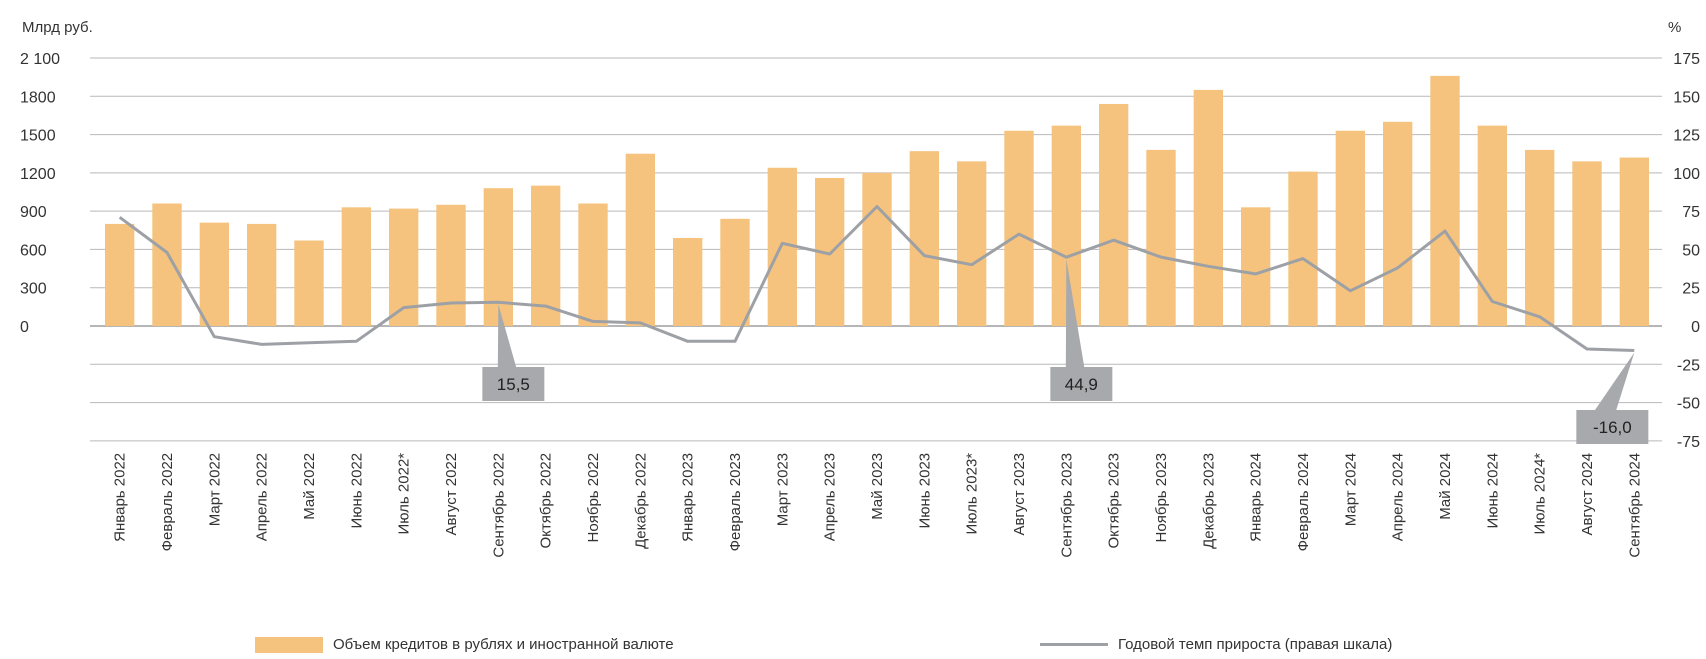 The height and width of the screenshot is (659, 1706). I want to click on legend-item-line: Годовой темп прироста (правая шкала), so click(1216, 644).